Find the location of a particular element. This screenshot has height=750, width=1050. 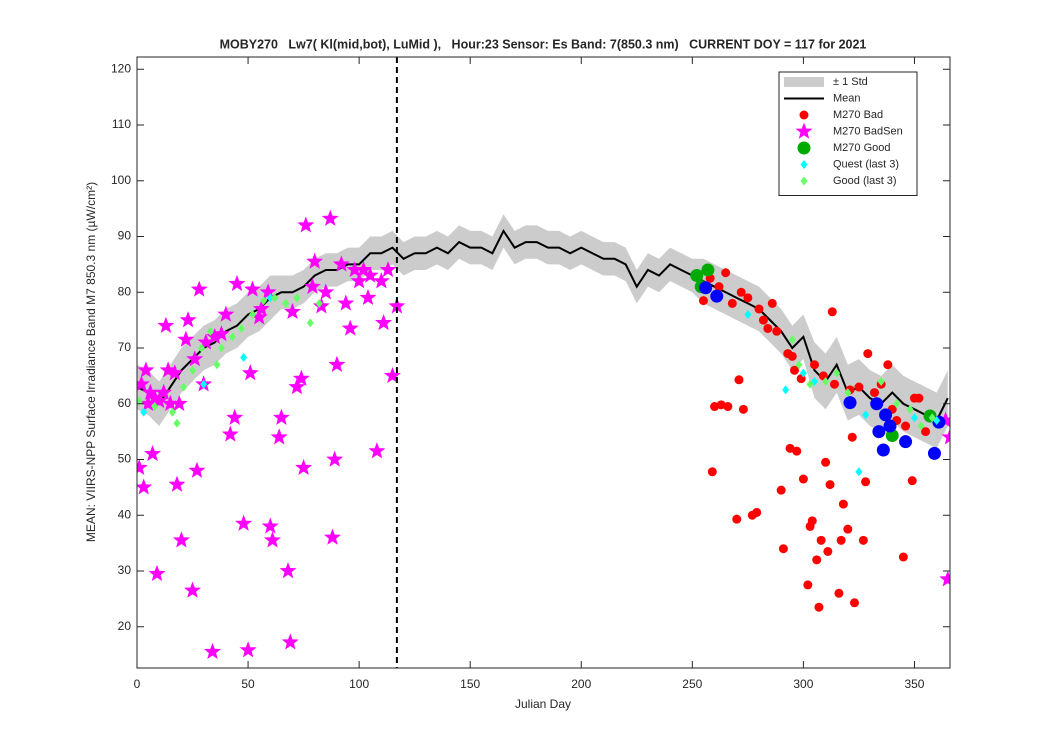

y-tick-label: 30 is located at coordinates (125, 570).